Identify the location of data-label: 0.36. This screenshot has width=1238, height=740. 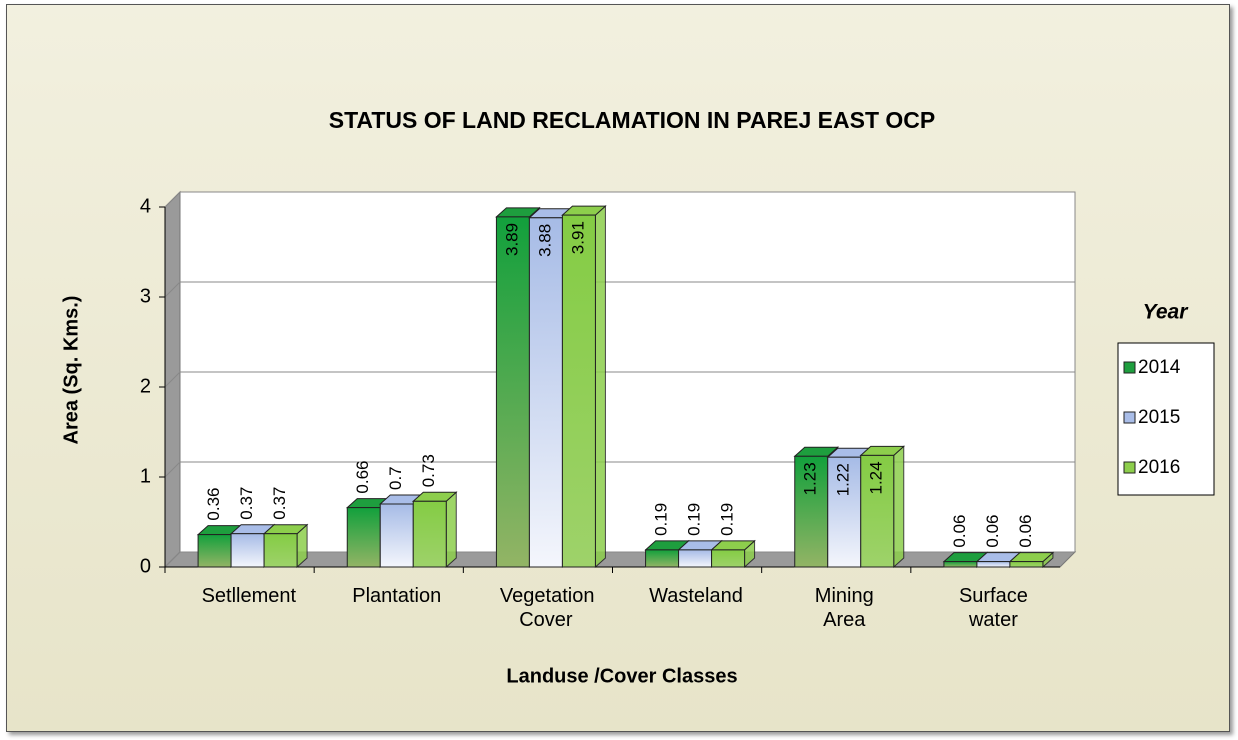
(213, 504).